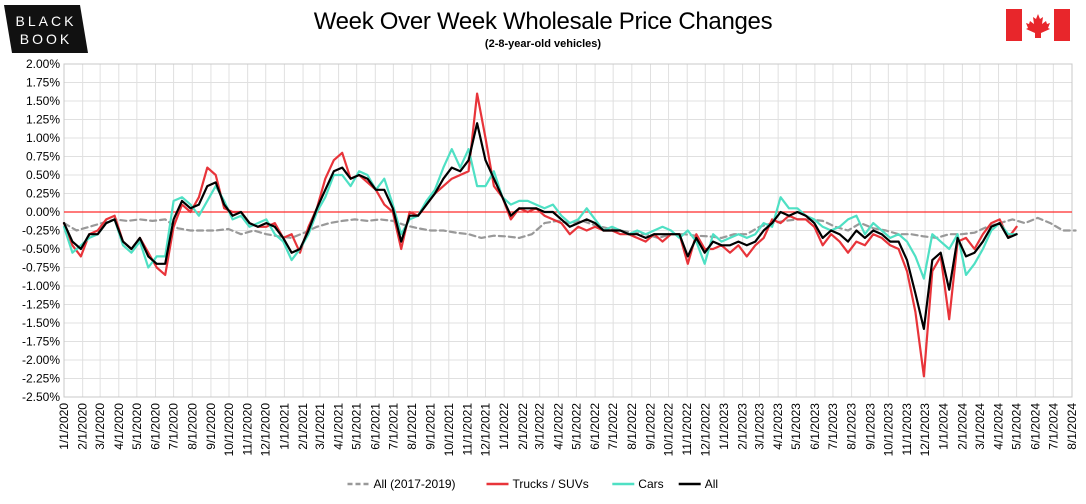  What do you see at coordinates (83, 426) in the screenshot?
I see `x-tick-label: 2/1/2020` at bounding box center [83, 426].